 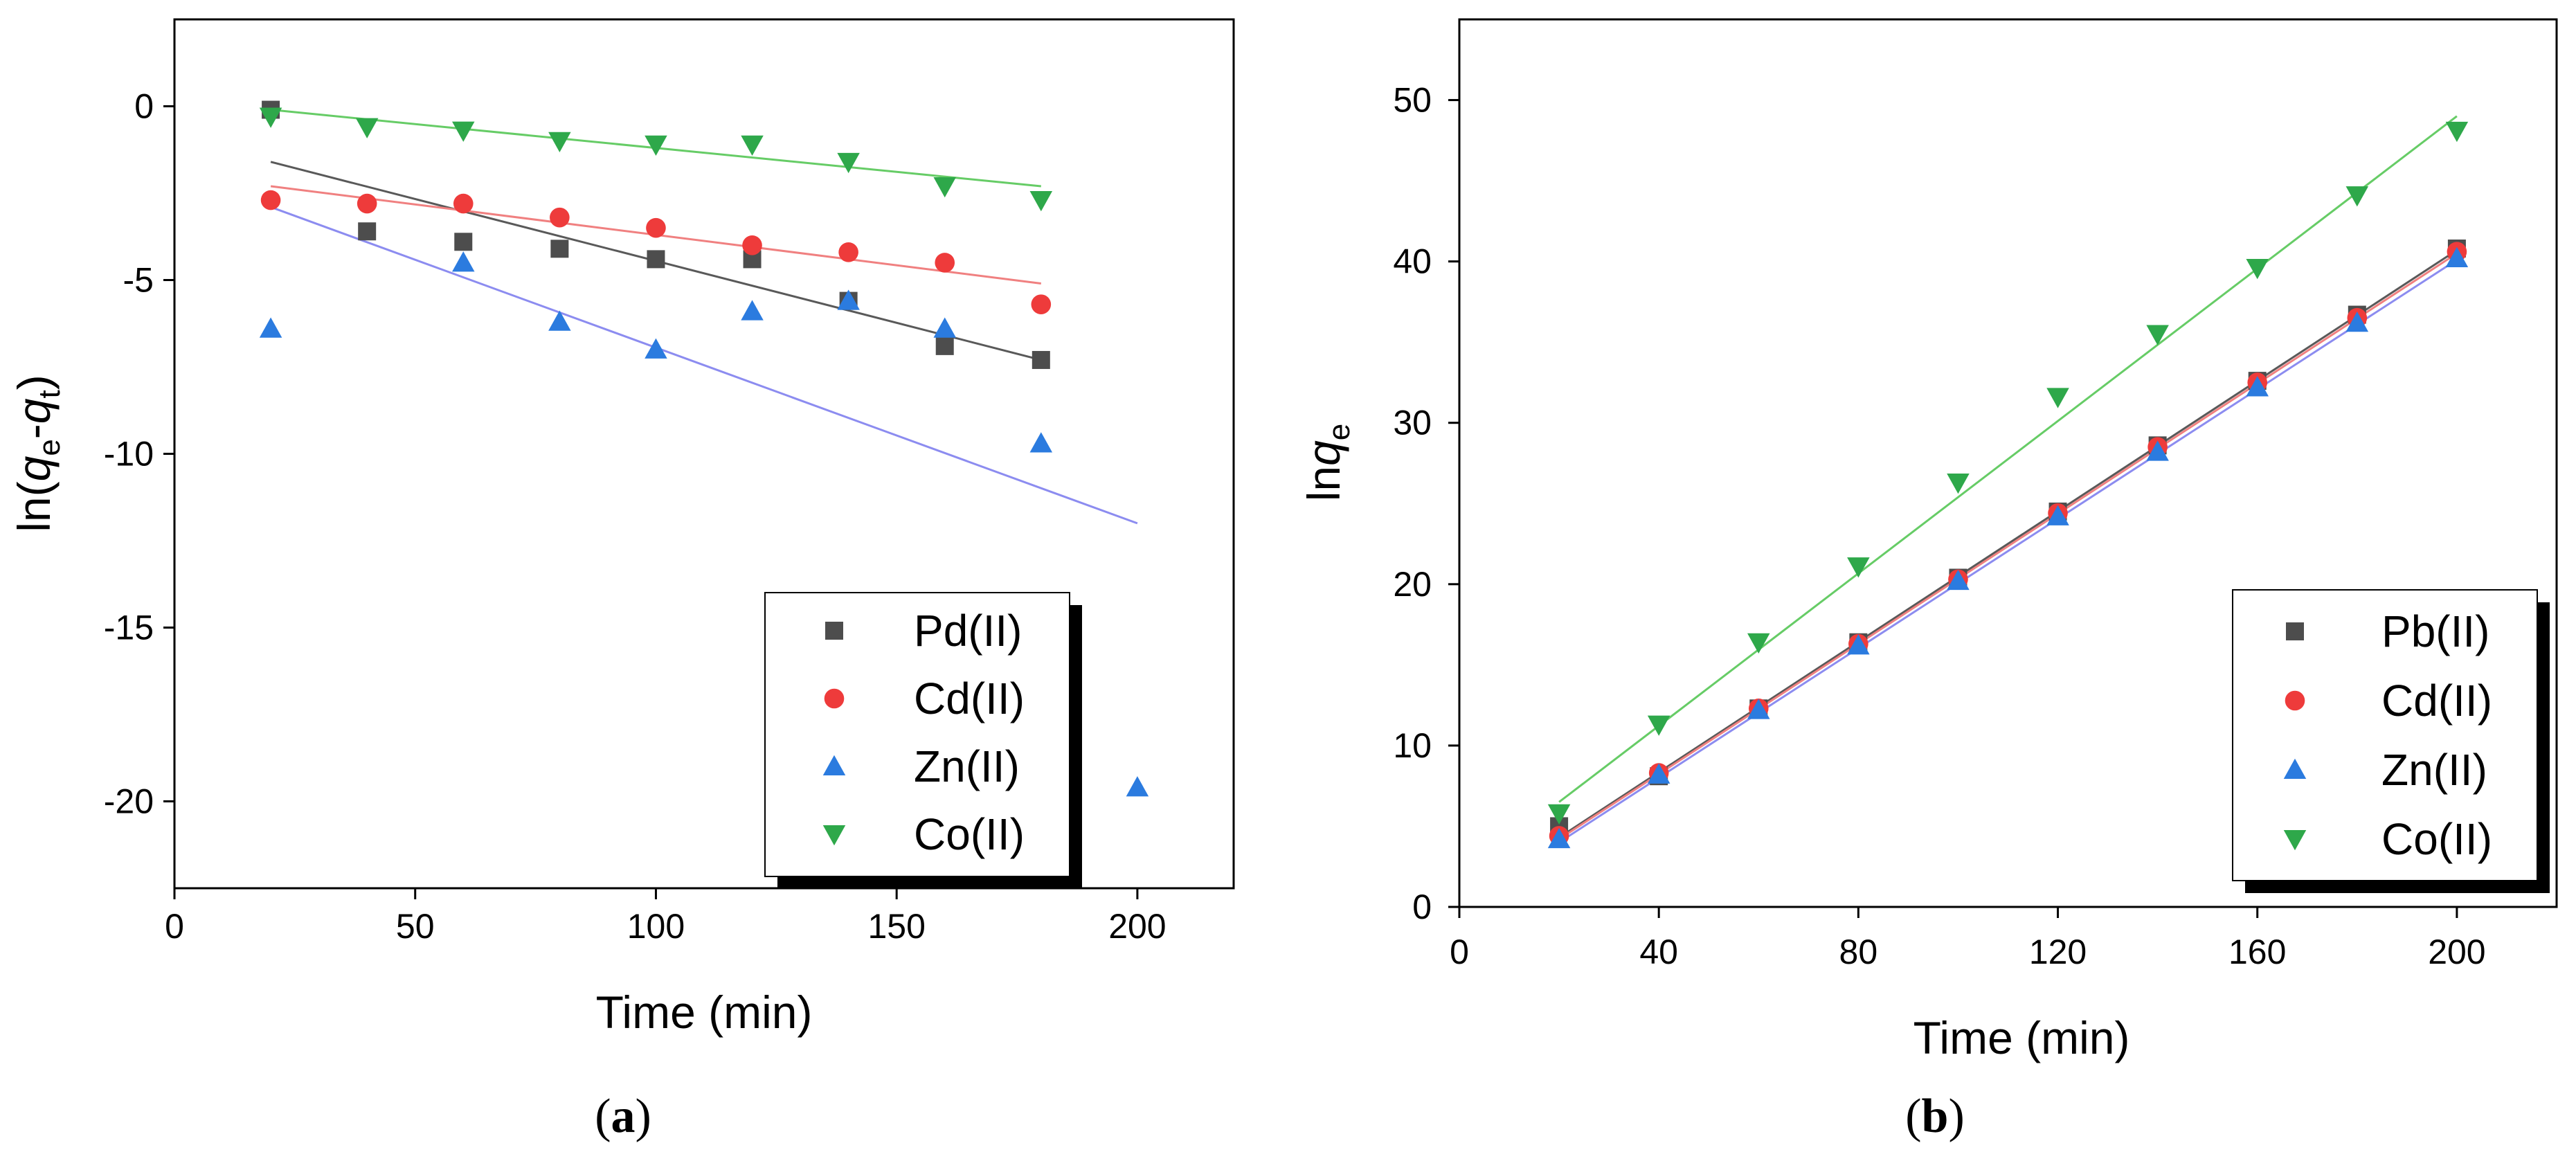 What do you see at coordinates (1412, 261) in the screenshot?
I see `y-tick-label: 40` at bounding box center [1412, 261].